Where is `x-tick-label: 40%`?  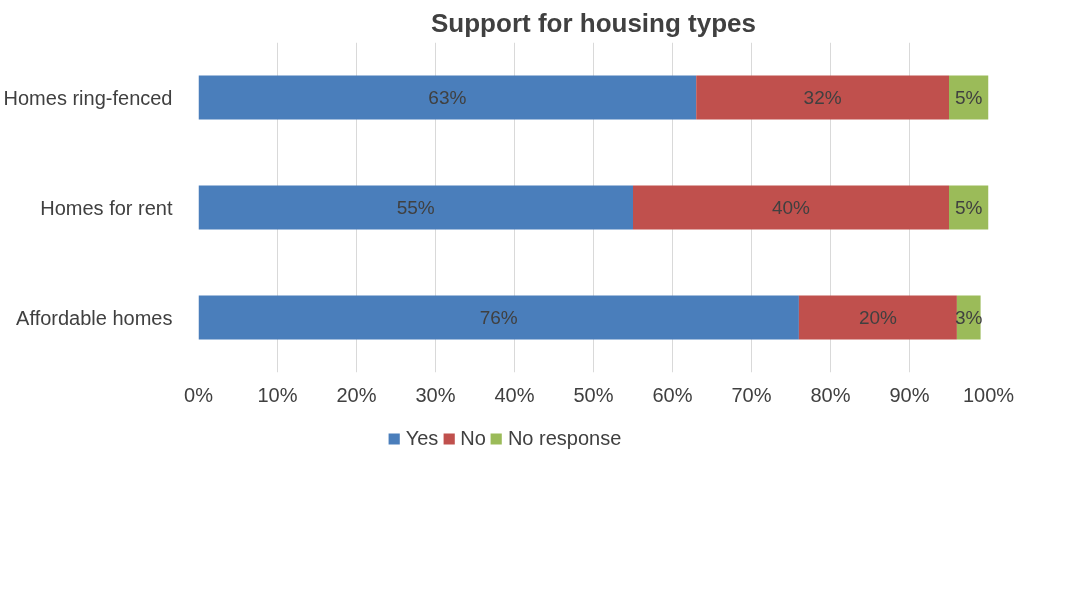
x-tick-label: 40% is located at coordinates (514, 394).